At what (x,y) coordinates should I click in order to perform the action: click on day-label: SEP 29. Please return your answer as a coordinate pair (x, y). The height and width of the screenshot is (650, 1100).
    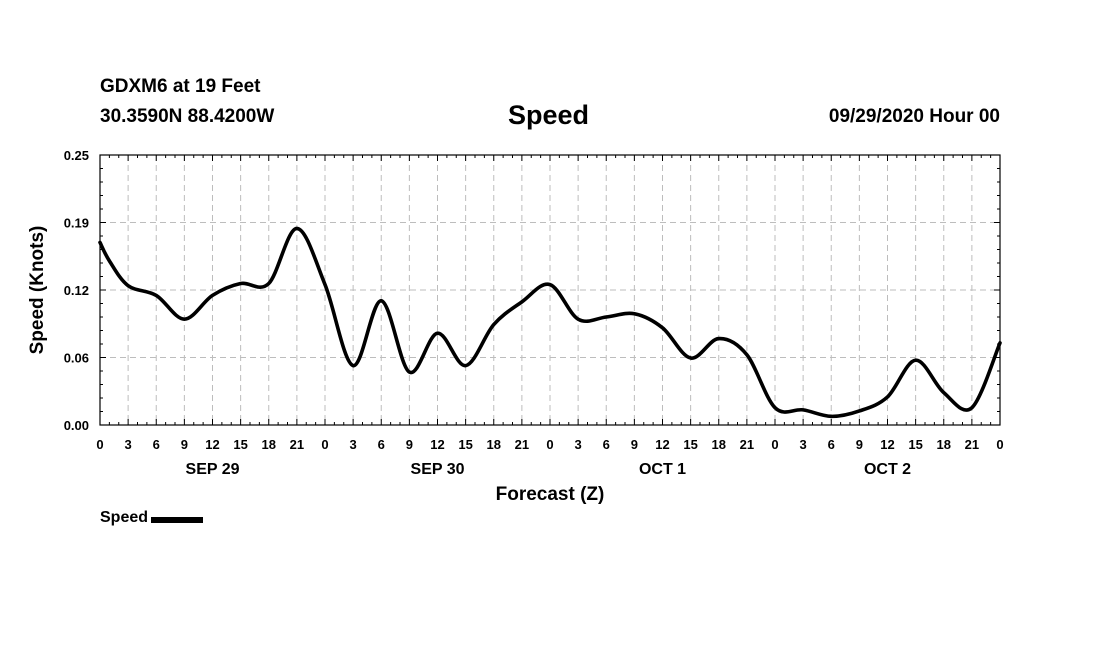
    Looking at the image, I should click on (213, 469).